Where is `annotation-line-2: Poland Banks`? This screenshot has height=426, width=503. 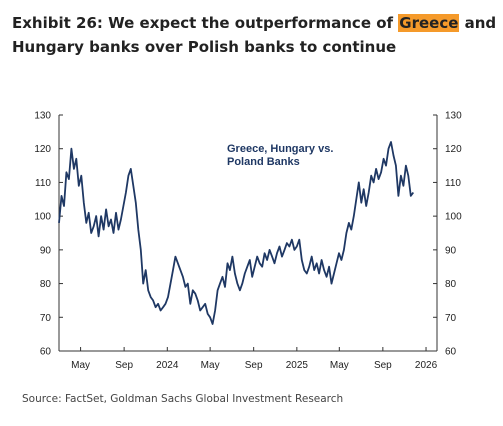 annotation-line-2: Poland Banks is located at coordinates (263, 162).